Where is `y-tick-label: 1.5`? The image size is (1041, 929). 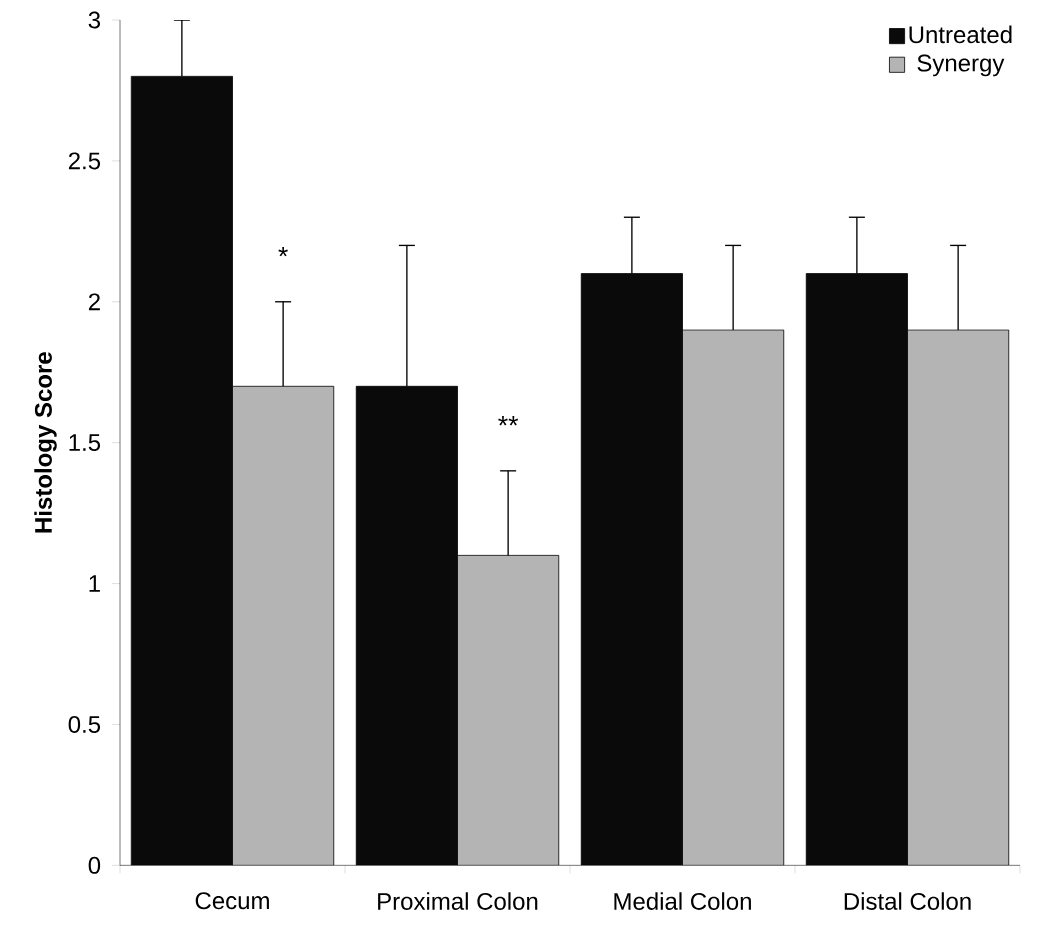
y-tick-label: 1.5 is located at coordinates (85, 443).